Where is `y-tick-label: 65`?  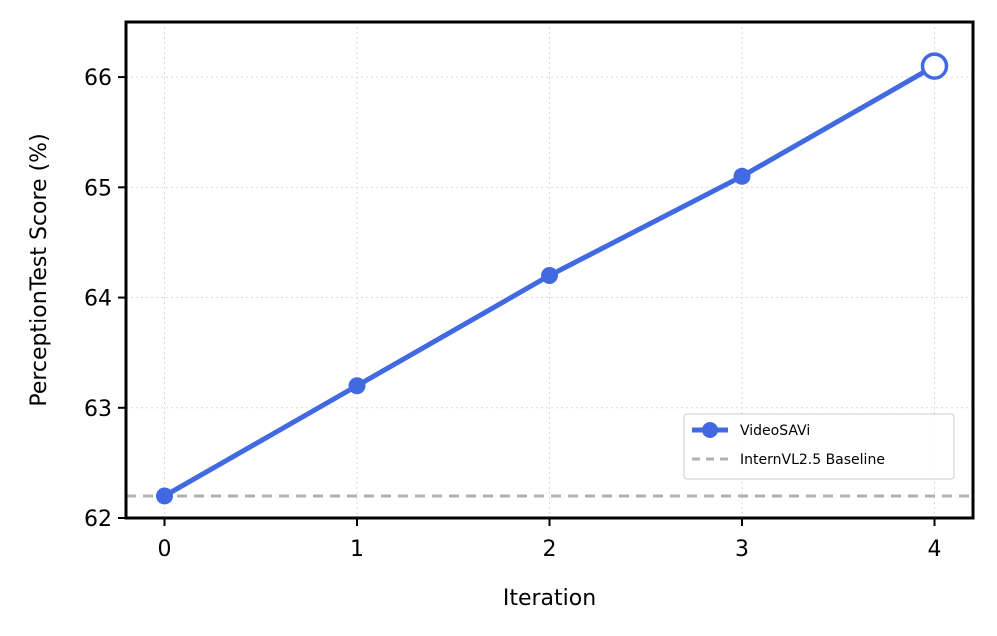
y-tick-label: 65 is located at coordinates (98, 188).